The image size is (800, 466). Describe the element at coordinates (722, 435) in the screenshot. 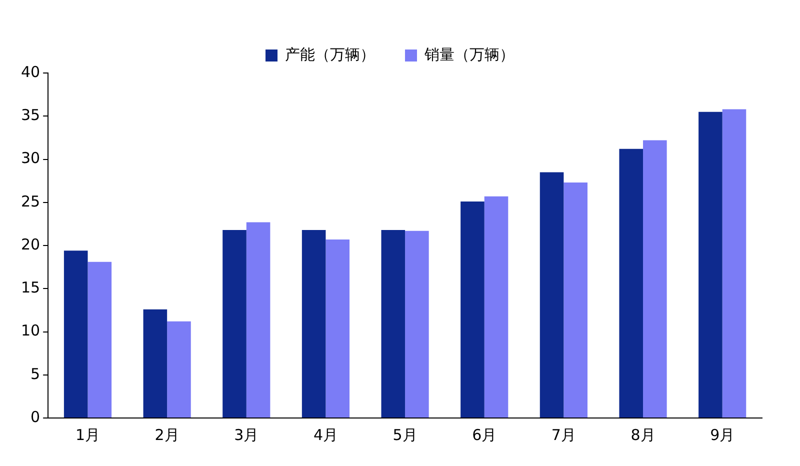

I see `x-tick-label: 9月` at that location.